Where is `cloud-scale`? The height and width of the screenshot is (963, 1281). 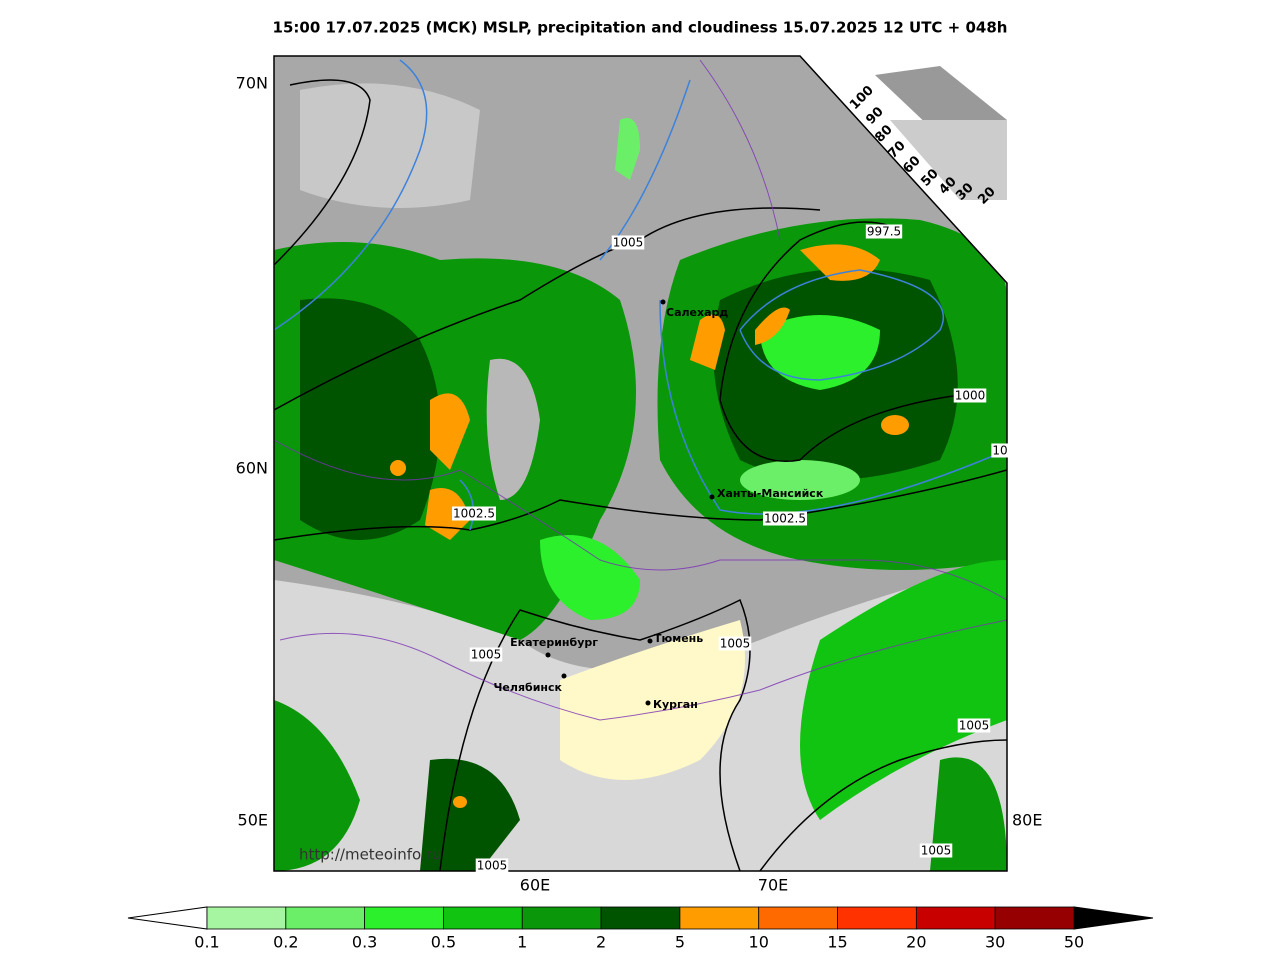
cloud-scale is located at coordinates (941, 133).